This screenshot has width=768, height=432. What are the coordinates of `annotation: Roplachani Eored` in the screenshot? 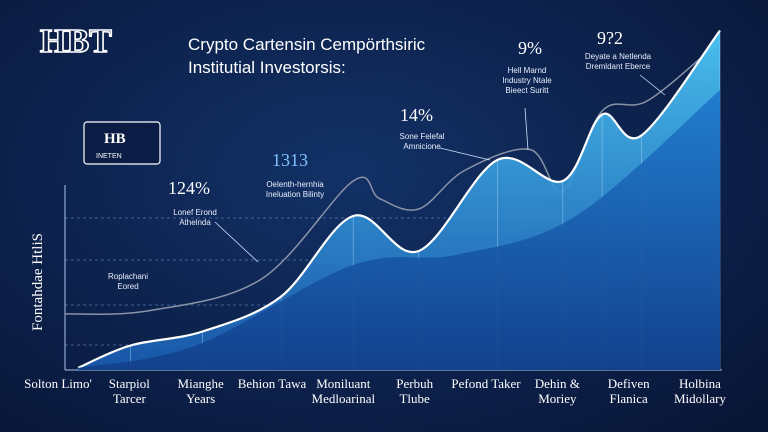 It's located at (128, 281).